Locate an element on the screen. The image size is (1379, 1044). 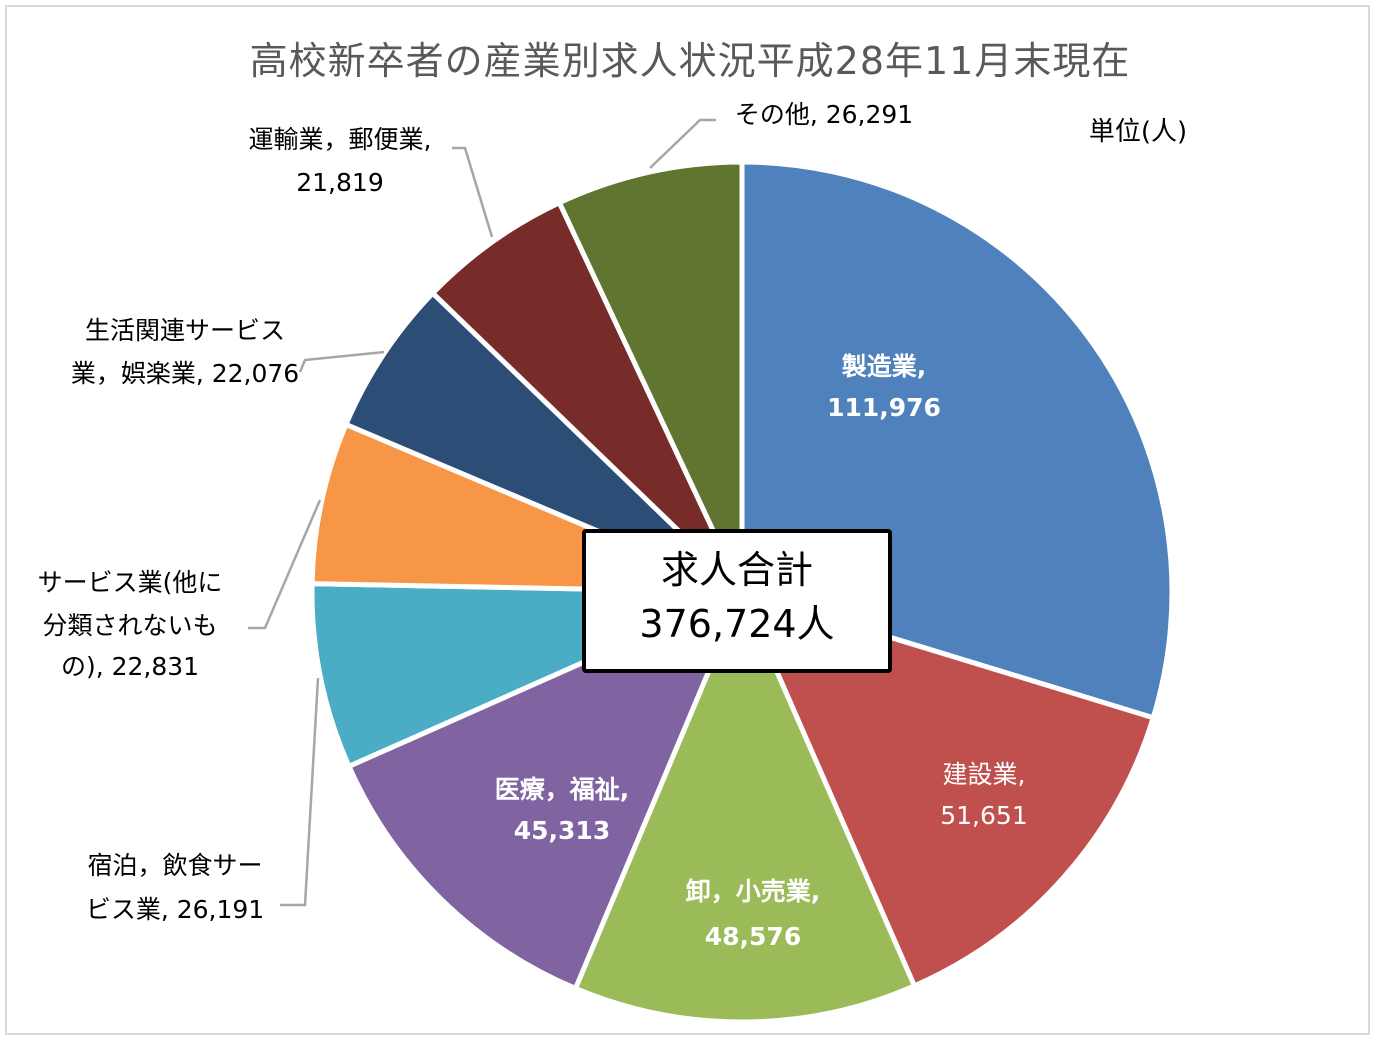
slice-label-6: 分類されないも is located at coordinates (129, 625).